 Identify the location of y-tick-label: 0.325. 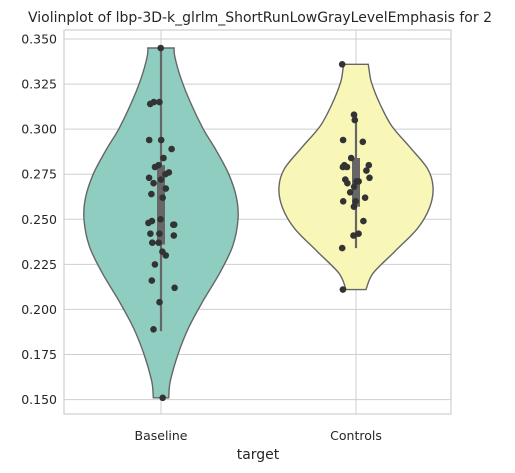
(39, 84).